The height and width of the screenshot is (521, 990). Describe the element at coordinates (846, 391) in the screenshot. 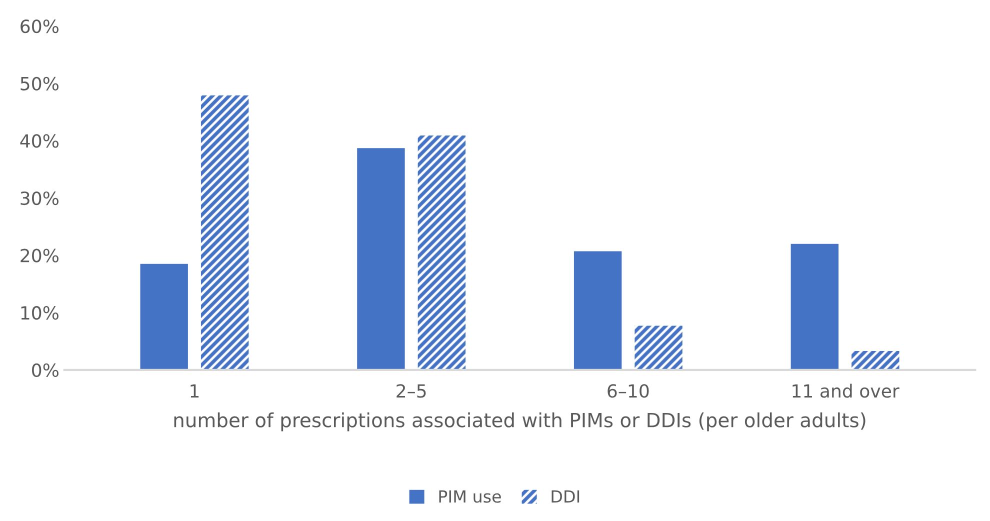

I see `x-tick-label: 11 and over` at that location.